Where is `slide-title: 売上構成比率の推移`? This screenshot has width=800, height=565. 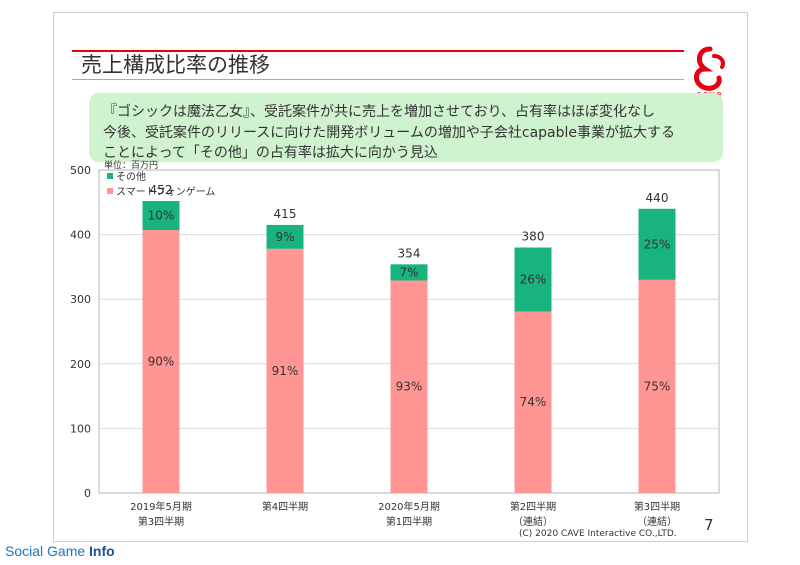
slide-title: 売上構成比率の推移 is located at coordinates (175, 65).